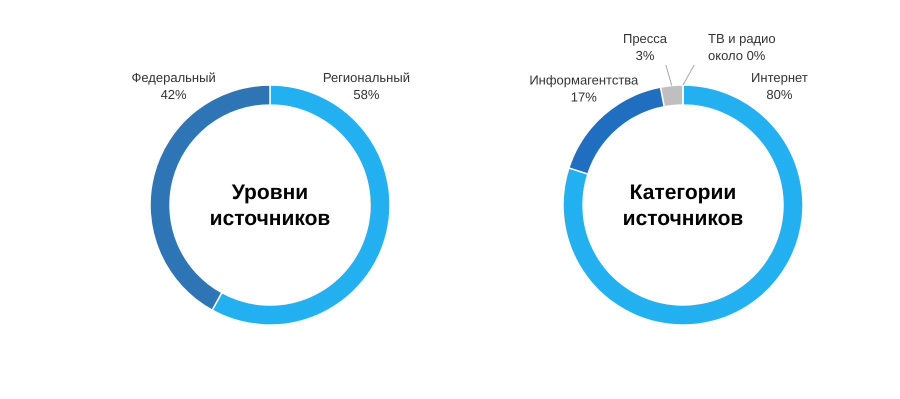 The image size is (900, 399). Describe the element at coordinates (584, 80) in the screenshot. I see `slice-label: Информагентства` at that location.